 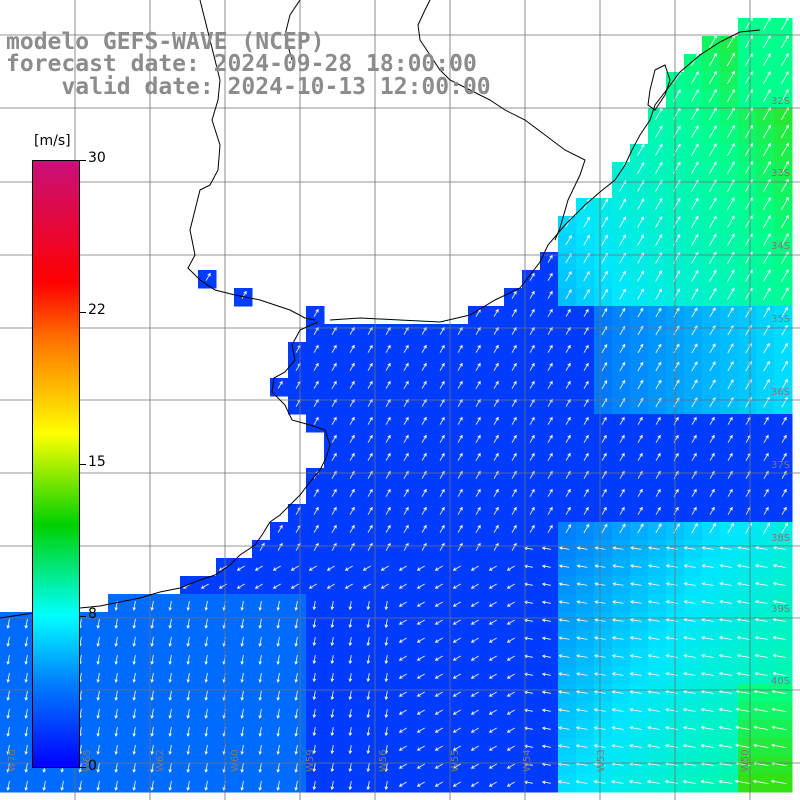 What do you see at coordinates (780, 538) in the screenshot?
I see `latitude-label: 38S` at bounding box center [780, 538].